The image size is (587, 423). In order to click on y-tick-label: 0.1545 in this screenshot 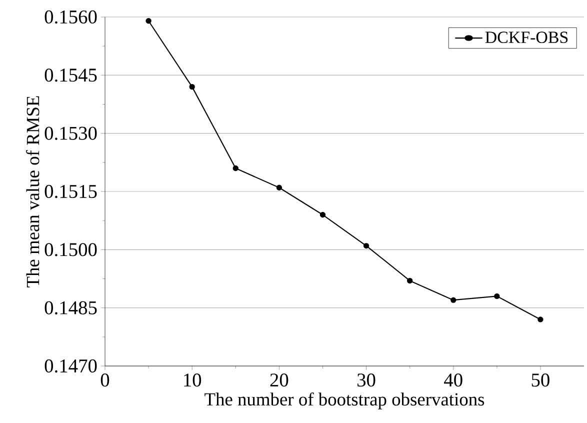, I will do `click(70, 75)`.